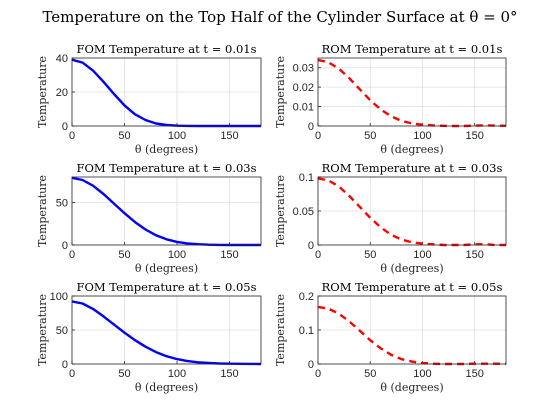 The width and height of the screenshot is (560, 420). What do you see at coordinates (59, 297) in the screenshot?
I see `y-tick-label: 100` at bounding box center [59, 297].